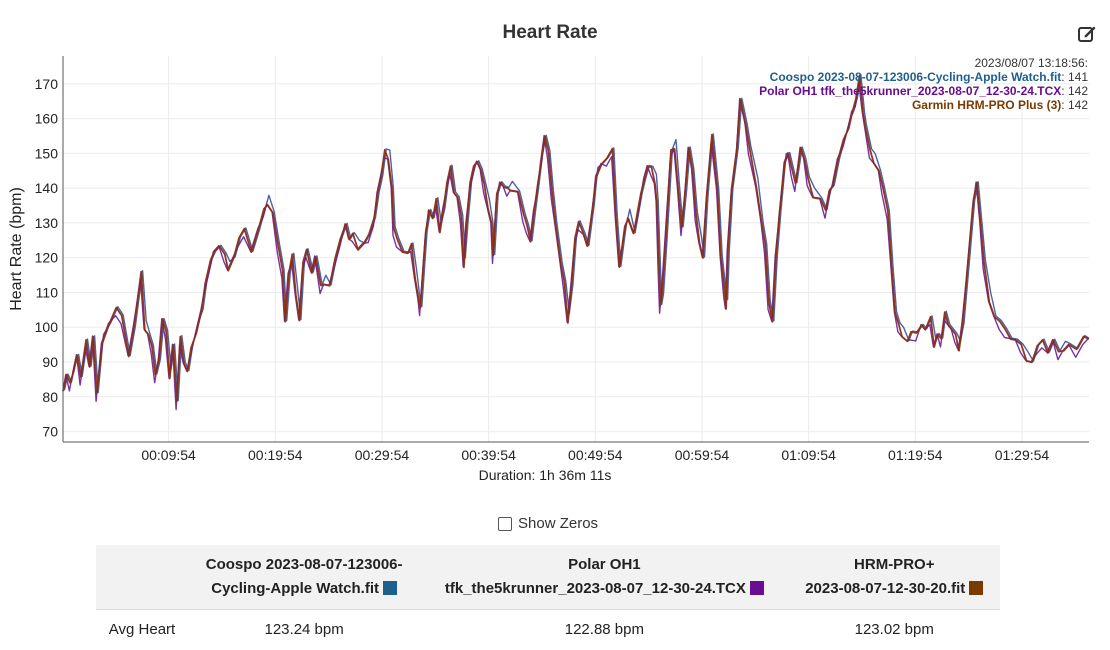 Image resolution: width=1110 pixels, height=650 pixels. Describe the element at coordinates (604, 589) in the screenshot. I see `summary-header-line2: tfk_the5krunner_2023-08-07_12-30-24.TCX` at that location.